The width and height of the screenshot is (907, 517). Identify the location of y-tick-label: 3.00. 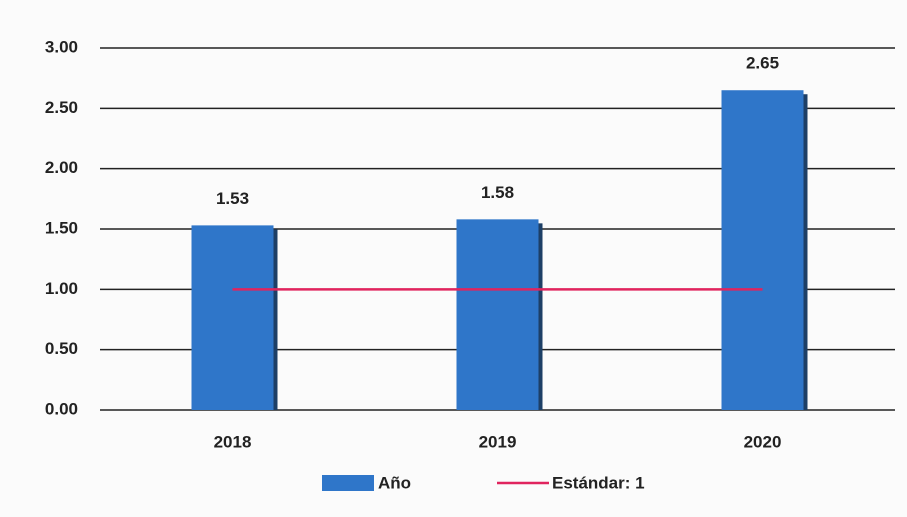
(61, 46).